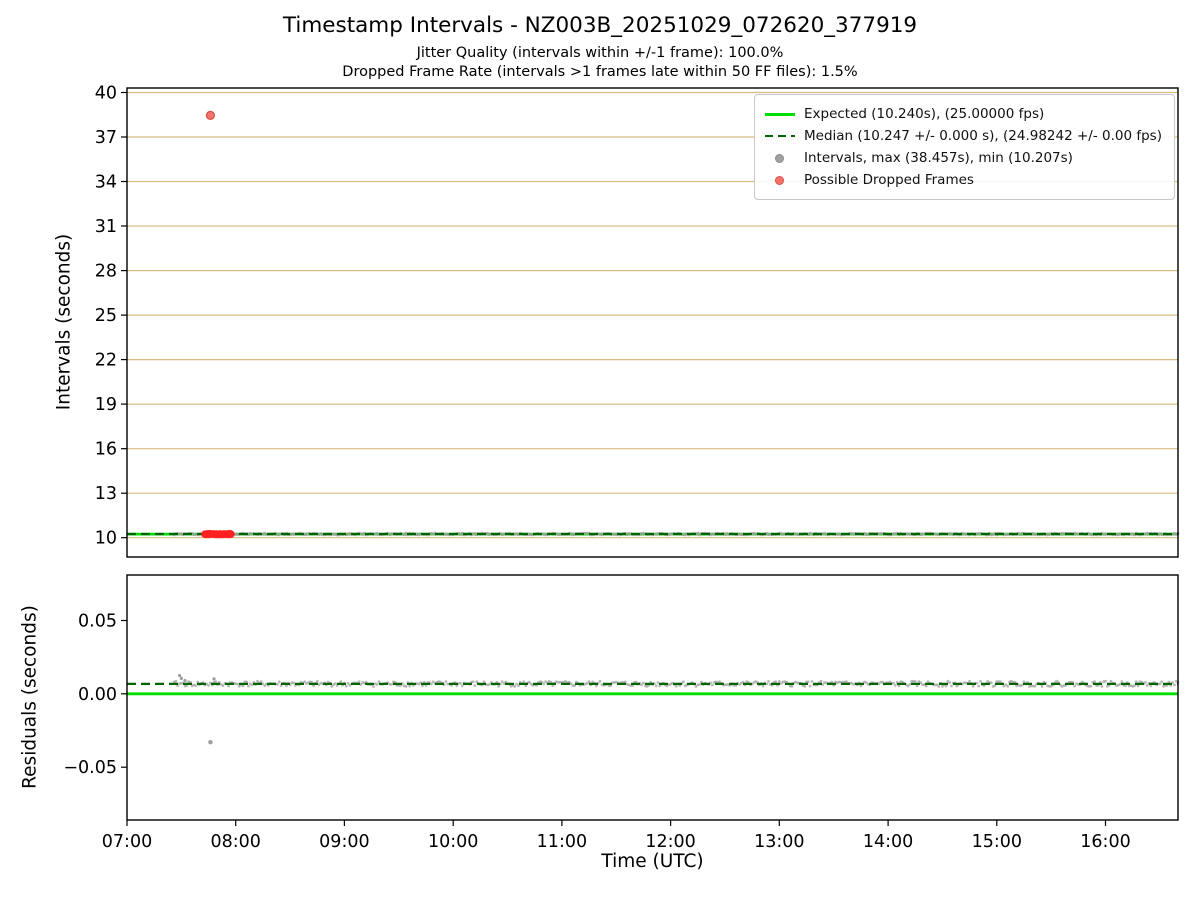  What do you see at coordinates (888, 180) in the screenshot?
I see `legend-label: Possible Dropped Frames` at bounding box center [888, 180].